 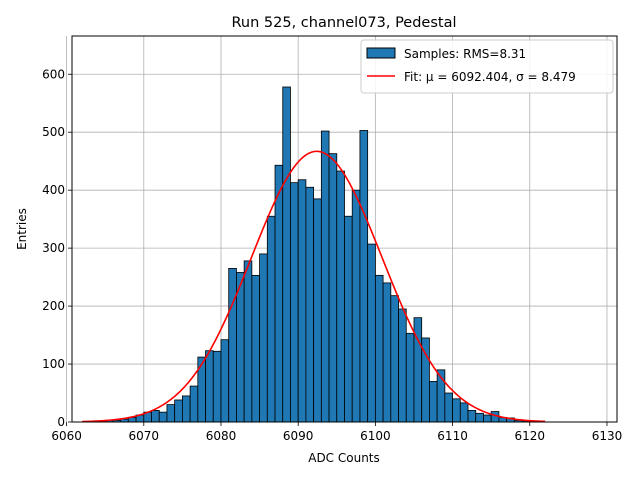 I want to click on legend-entry-samples: Samples: RMS=8.31, so click(x=465, y=54).